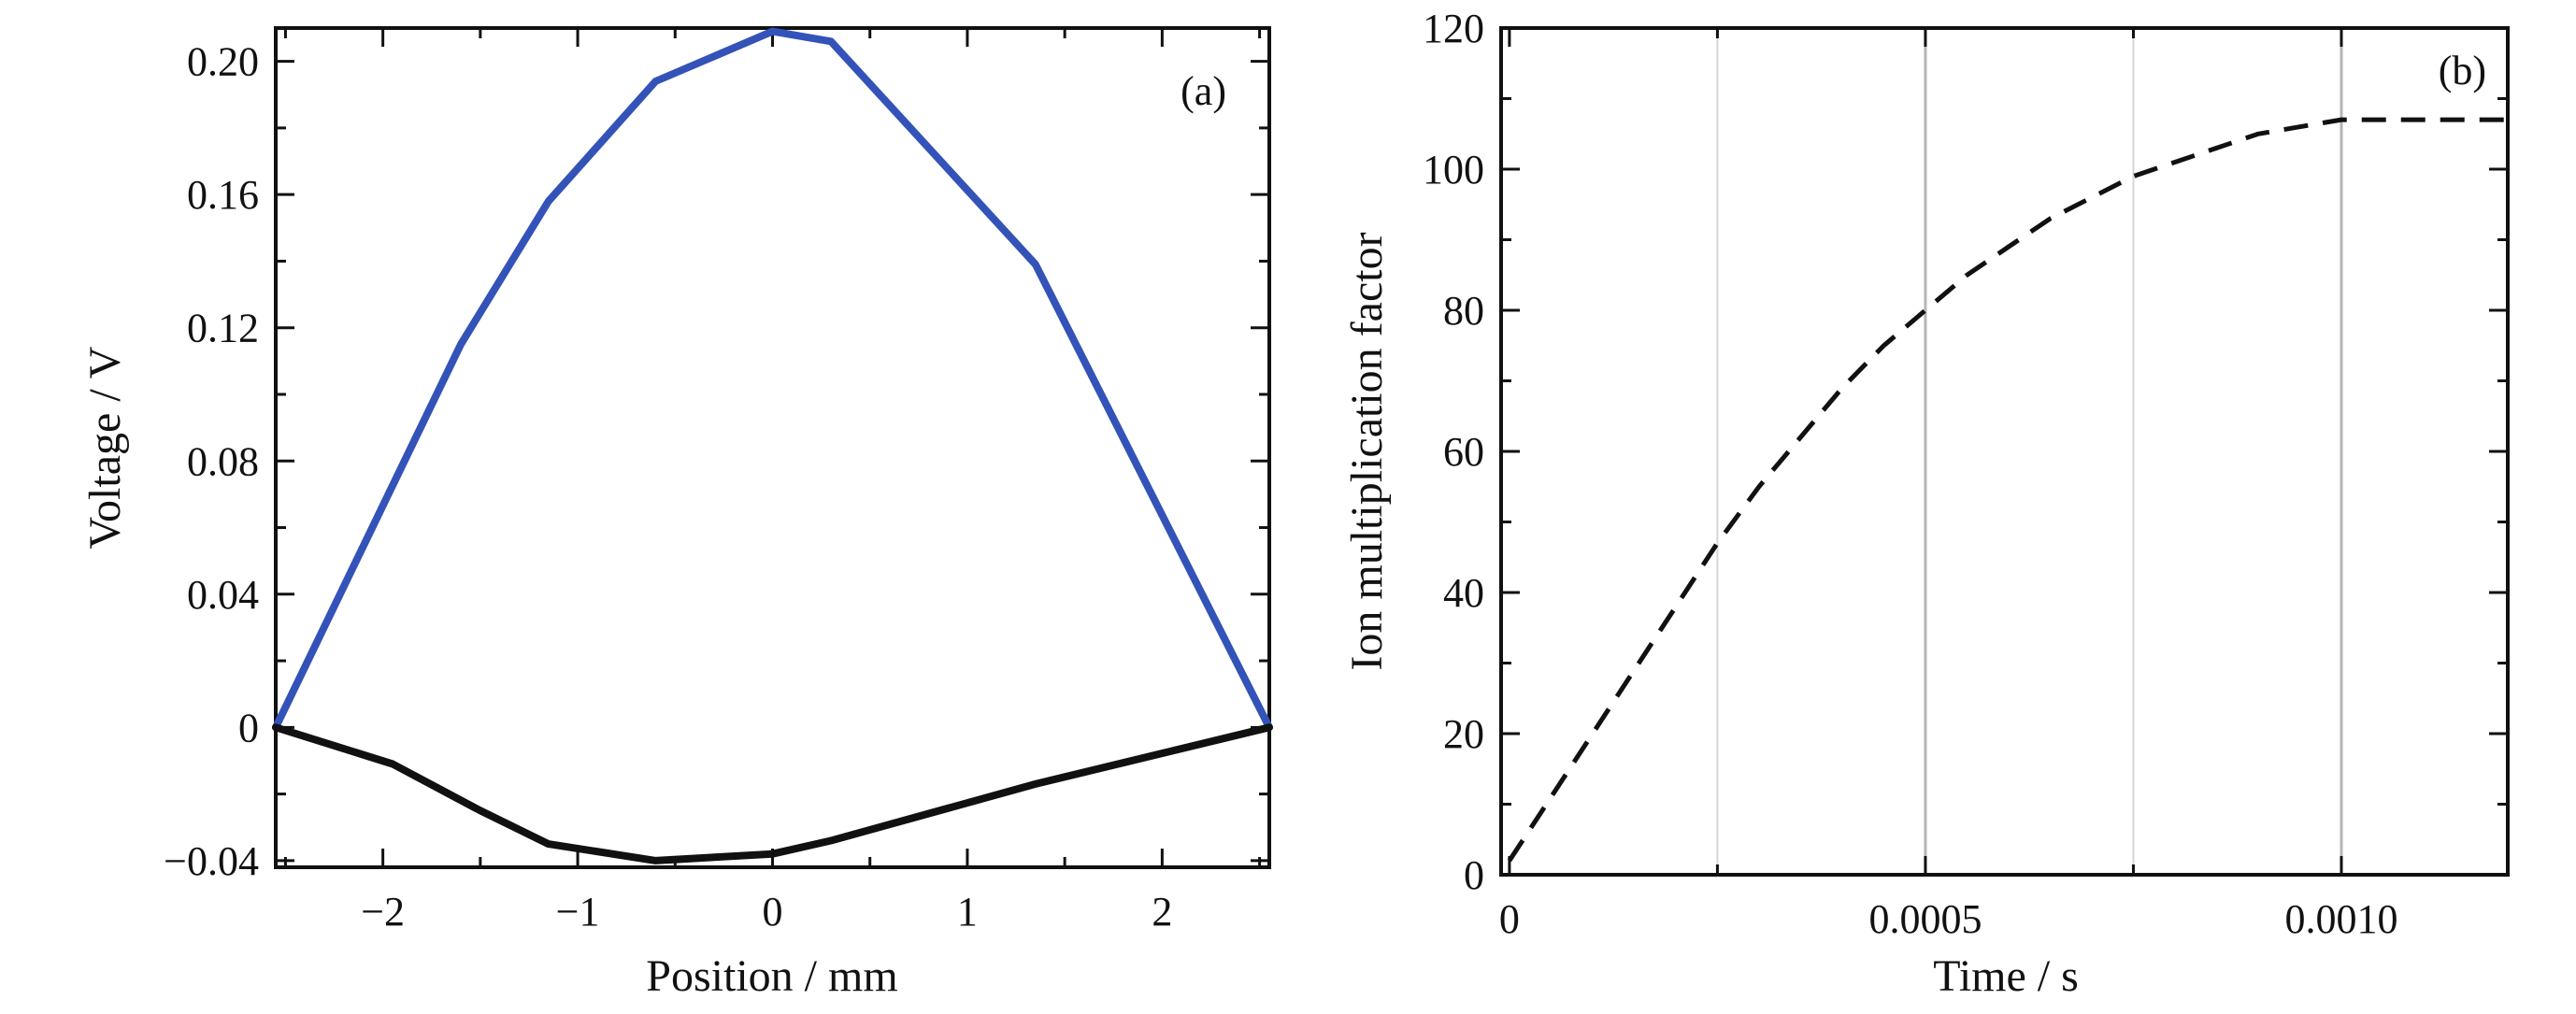 Image resolution: width=2576 pixels, height=1014 pixels. What do you see at coordinates (223, 461) in the screenshot?
I see `y-tick-label: 0.08` at bounding box center [223, 461].